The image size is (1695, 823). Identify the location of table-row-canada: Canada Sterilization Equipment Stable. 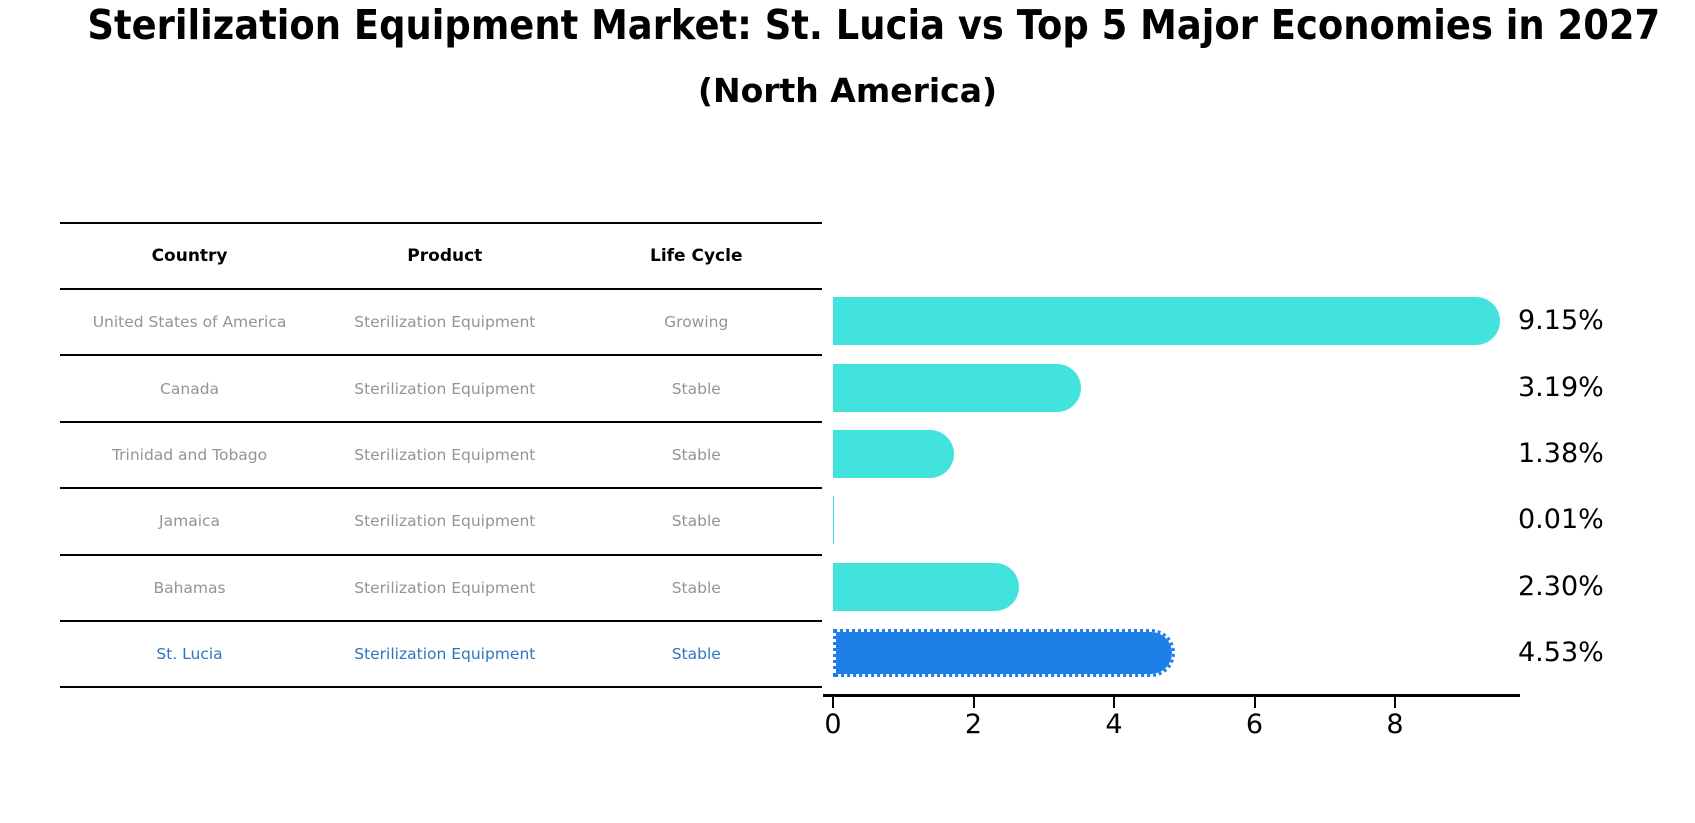
(441, 389).